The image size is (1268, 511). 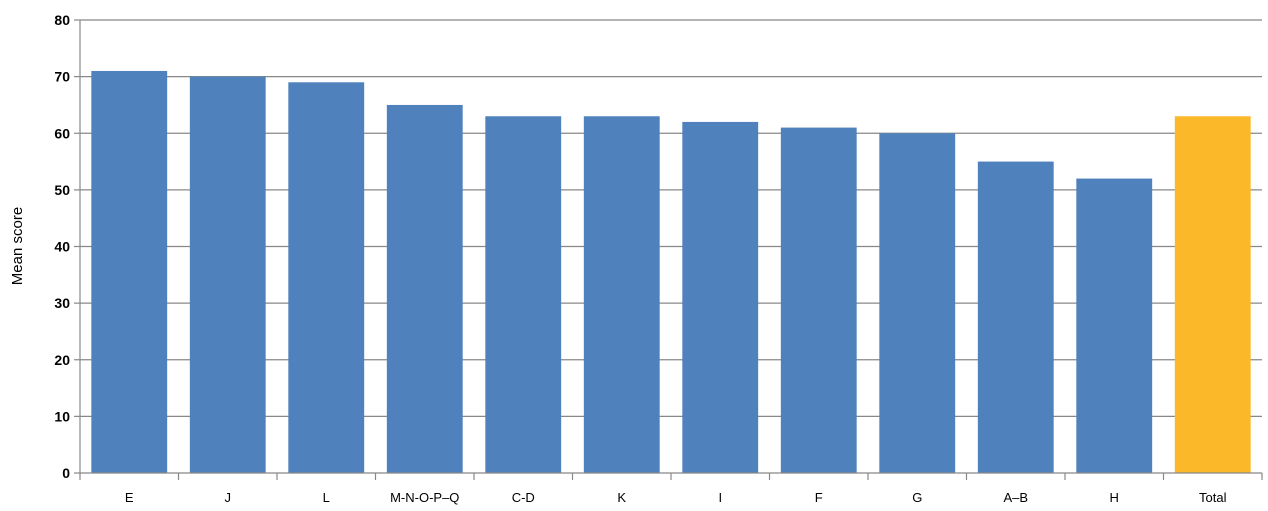 I want to click on bar-e, so click(x=129, y=272).